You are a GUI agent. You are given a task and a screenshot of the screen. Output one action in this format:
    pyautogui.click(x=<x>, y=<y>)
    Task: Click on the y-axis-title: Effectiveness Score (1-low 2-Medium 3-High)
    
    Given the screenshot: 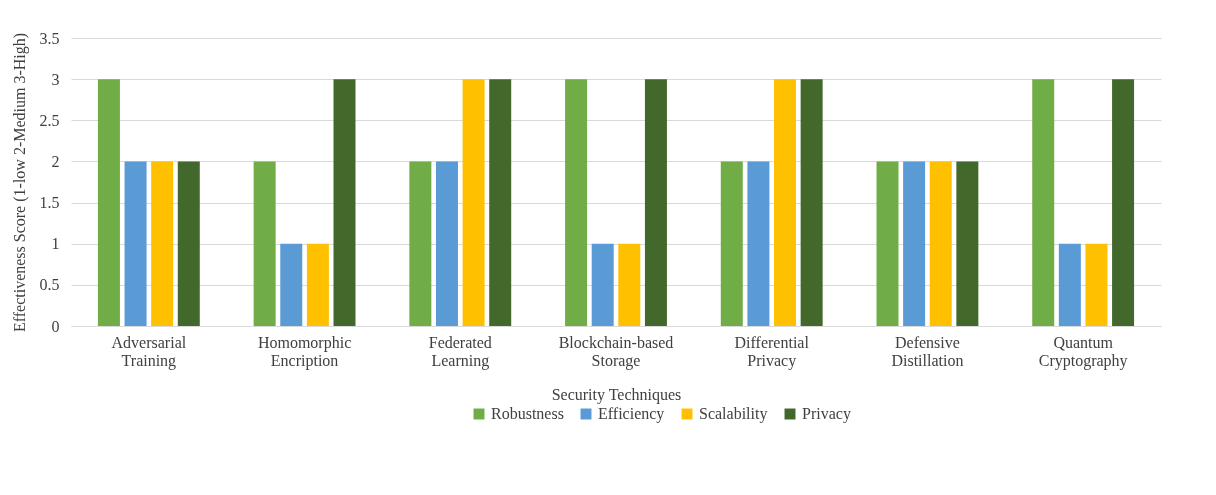 What is the action you would take?
    pyautogui.click(x=19, y=182)
    